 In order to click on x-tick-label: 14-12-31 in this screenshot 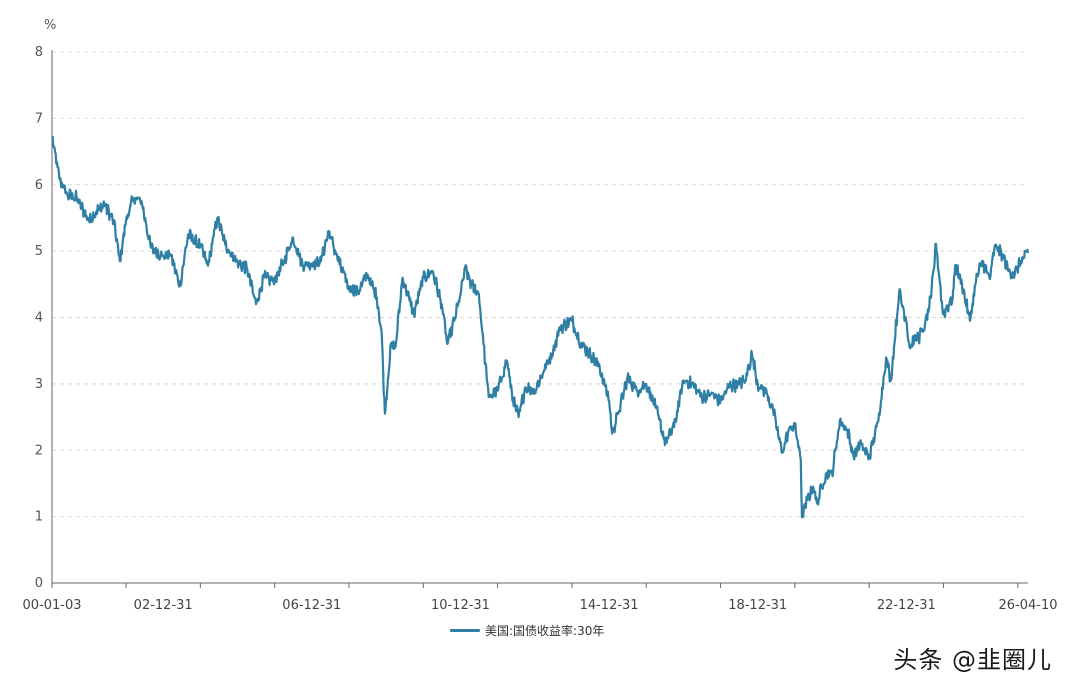, I will do `click(609, 605)`.